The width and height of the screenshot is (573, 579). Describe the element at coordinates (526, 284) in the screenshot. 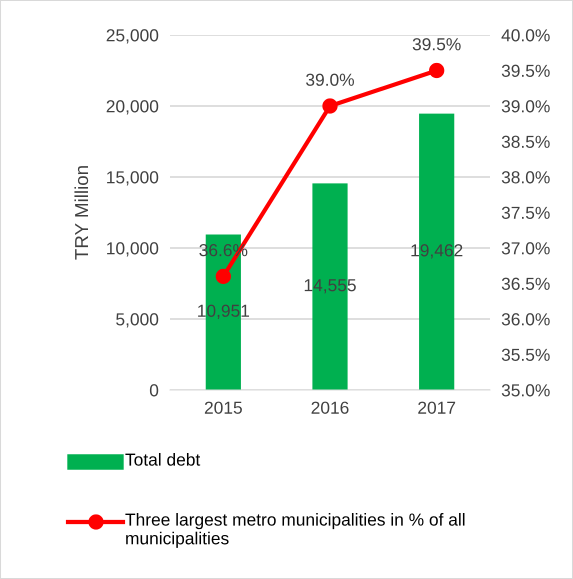

I see `y2-tick-label: 36.5%` at that location.